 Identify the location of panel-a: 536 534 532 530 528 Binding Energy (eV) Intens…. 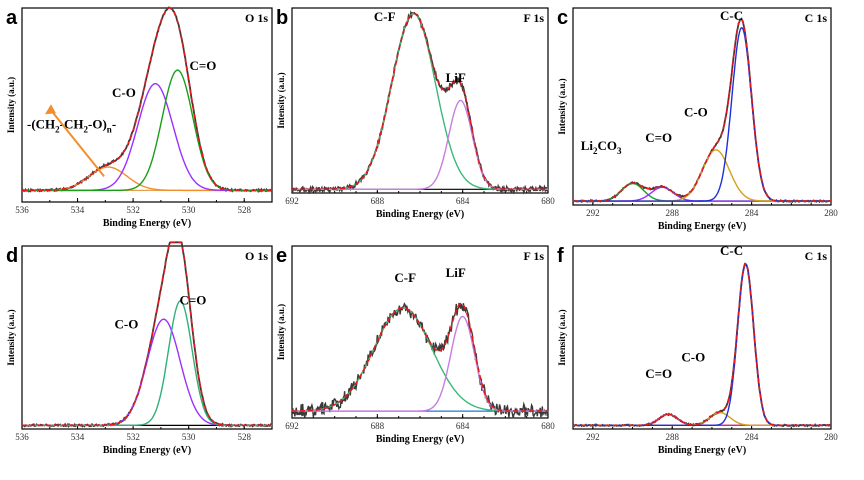
(139, 117).